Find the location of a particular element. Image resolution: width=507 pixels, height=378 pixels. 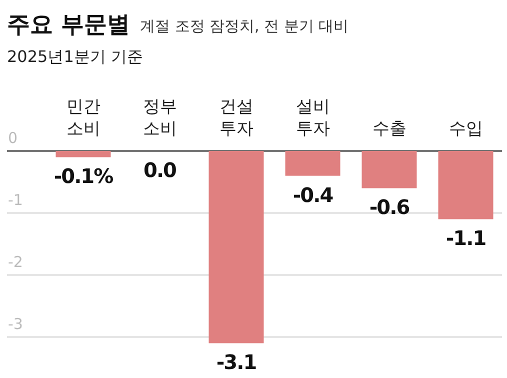

value-label: -0.4 is located at coordinates (312, 194).